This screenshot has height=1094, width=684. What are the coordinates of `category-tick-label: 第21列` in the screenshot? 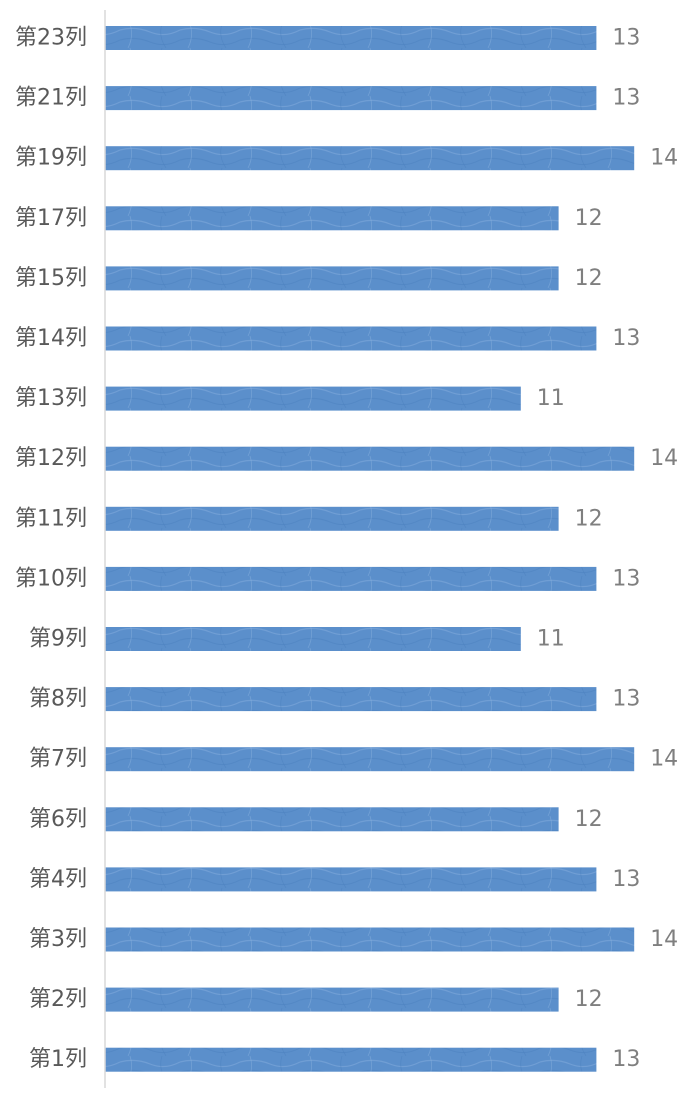 It's located at (51, 98).